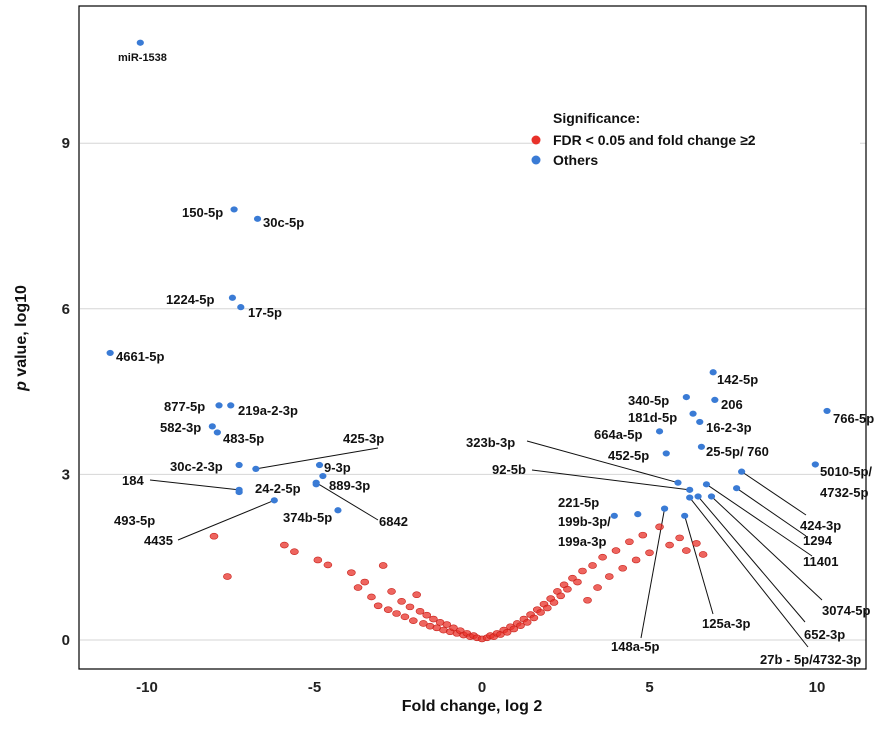  Describe the element at coordinates (693, 413) in the screenshot. I see `point-181d-5p` at that location.